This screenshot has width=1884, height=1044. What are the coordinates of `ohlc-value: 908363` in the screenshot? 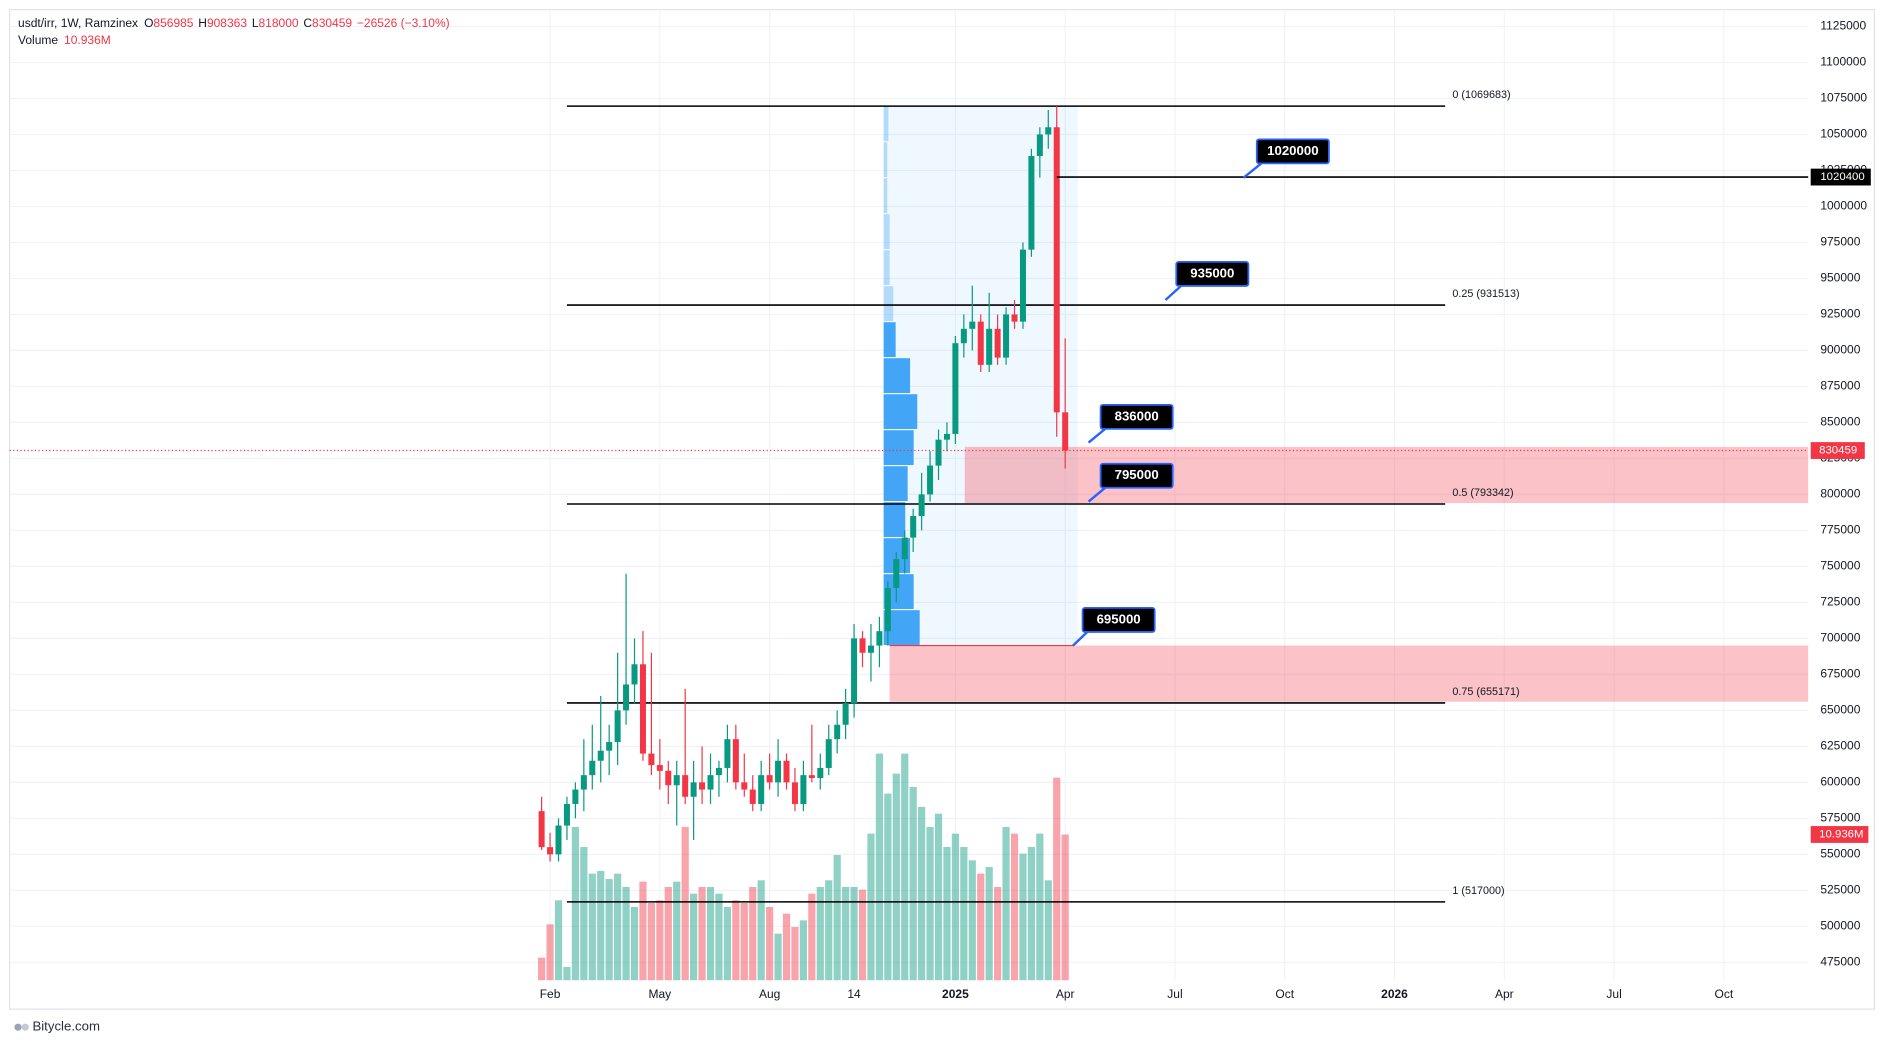 It's located at (227, 23).